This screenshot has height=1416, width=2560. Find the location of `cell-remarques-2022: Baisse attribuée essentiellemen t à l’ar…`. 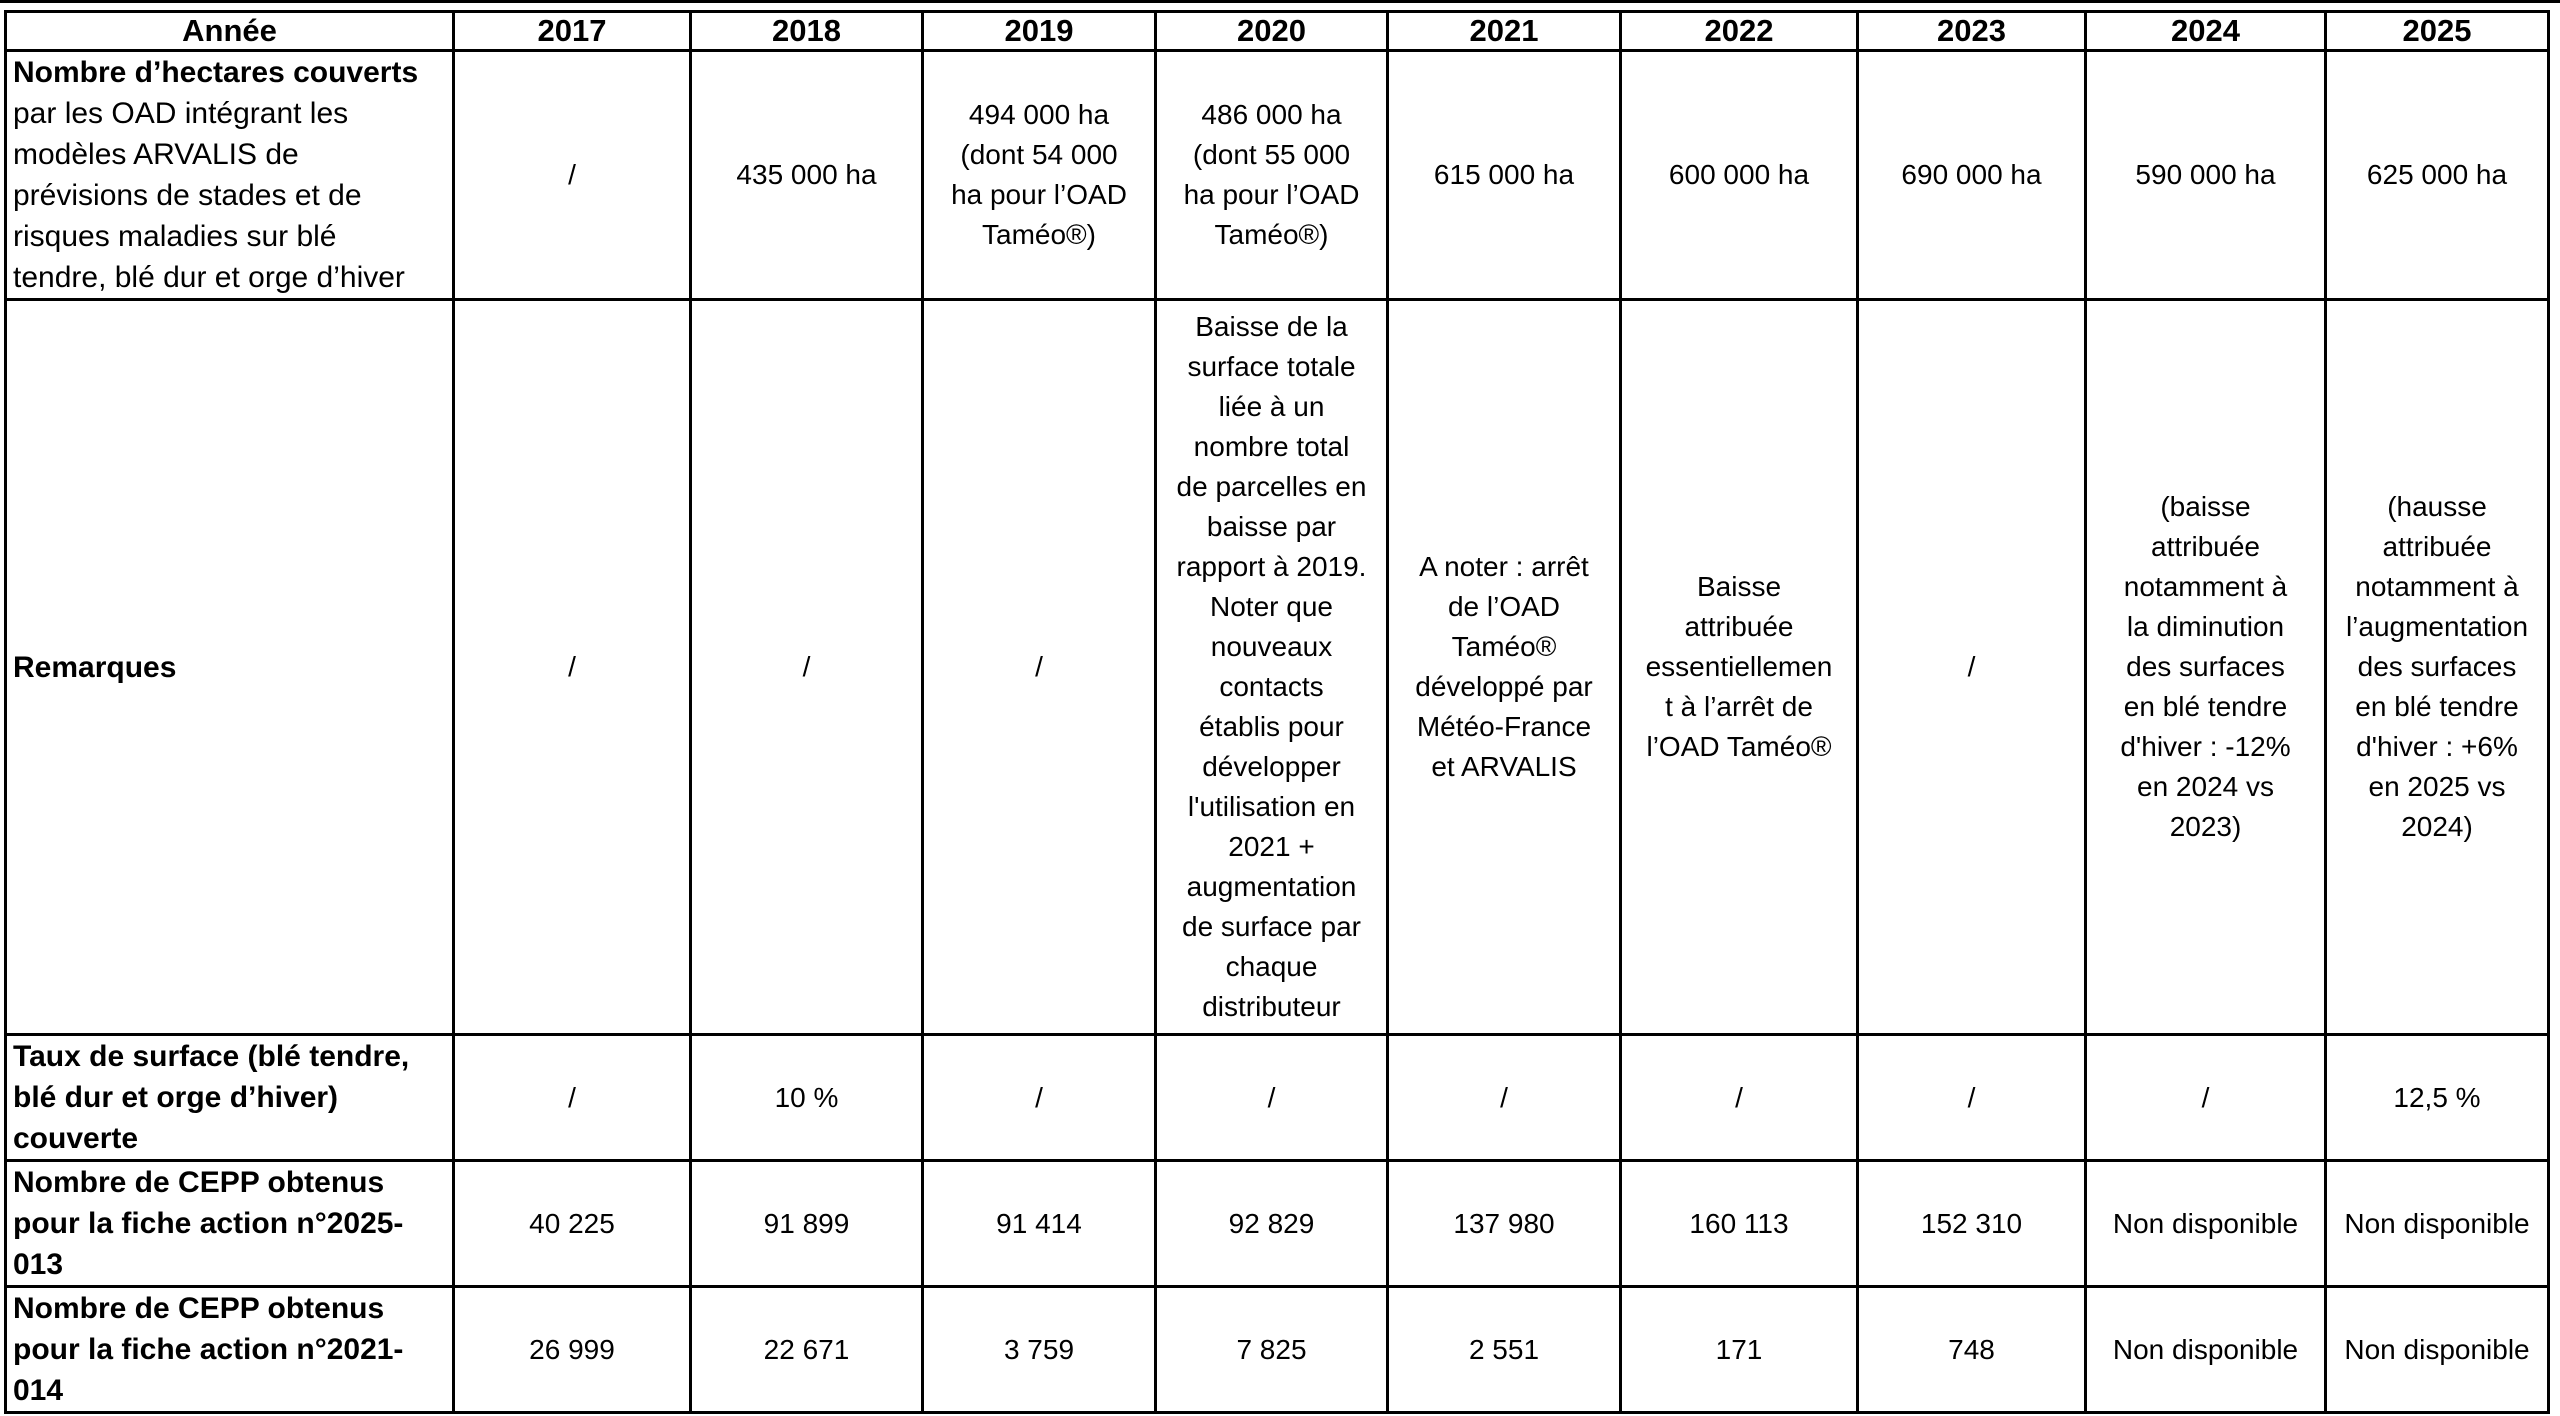

cell-remarques-2022: Baisse attribuée essentiellemen t à l’ar… is located at coordinates (1739, 667).